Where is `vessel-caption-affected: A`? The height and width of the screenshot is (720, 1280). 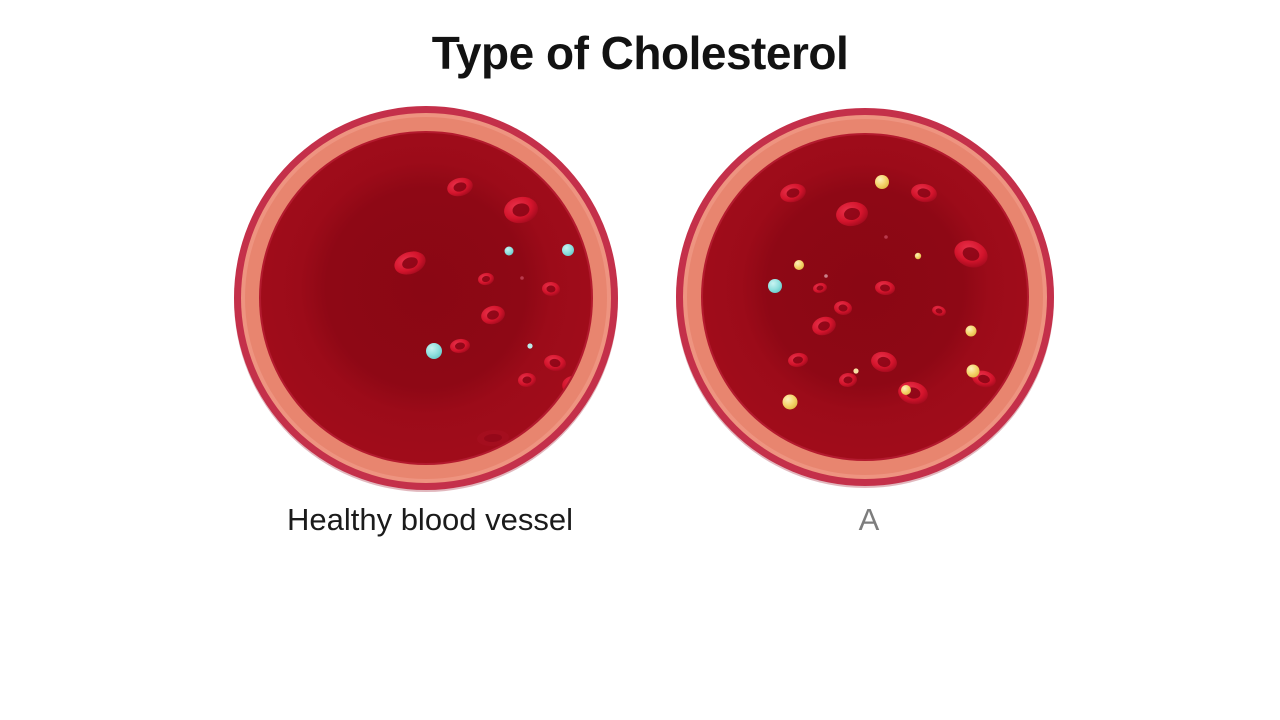 vessel-caption-affected: A is located at coordinates (869, 519).